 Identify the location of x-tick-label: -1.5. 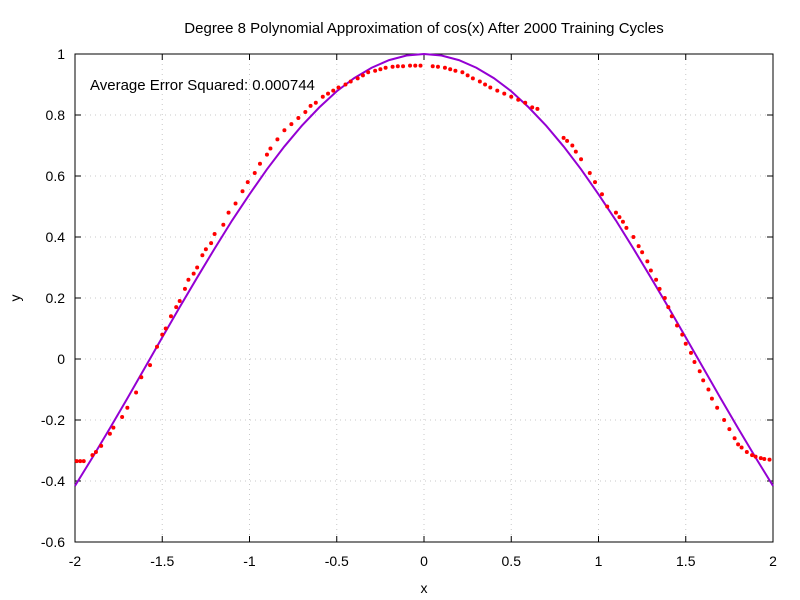
(162, 561).